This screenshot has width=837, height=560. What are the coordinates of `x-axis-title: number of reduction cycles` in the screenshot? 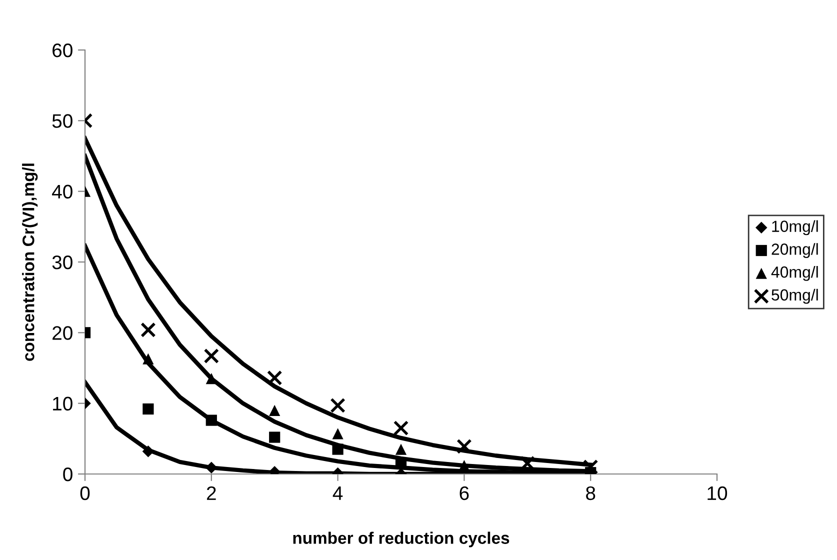 It's located at (401, 540).